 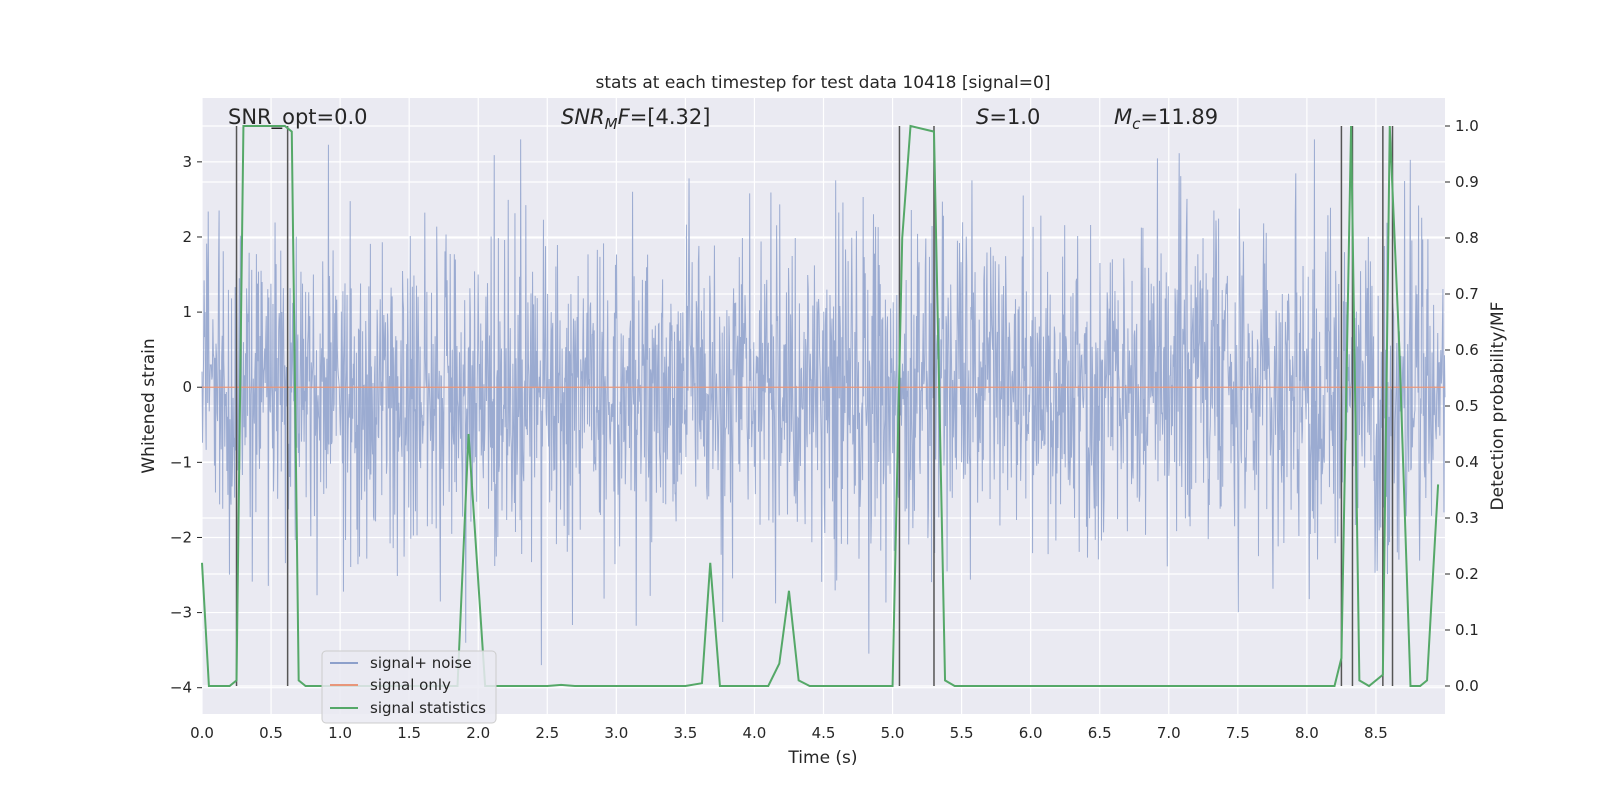 What do you see at coordinates (547, 733) in the screenshot?
I see `x-tick-label: 2.5` at bounding box center [547, 733].